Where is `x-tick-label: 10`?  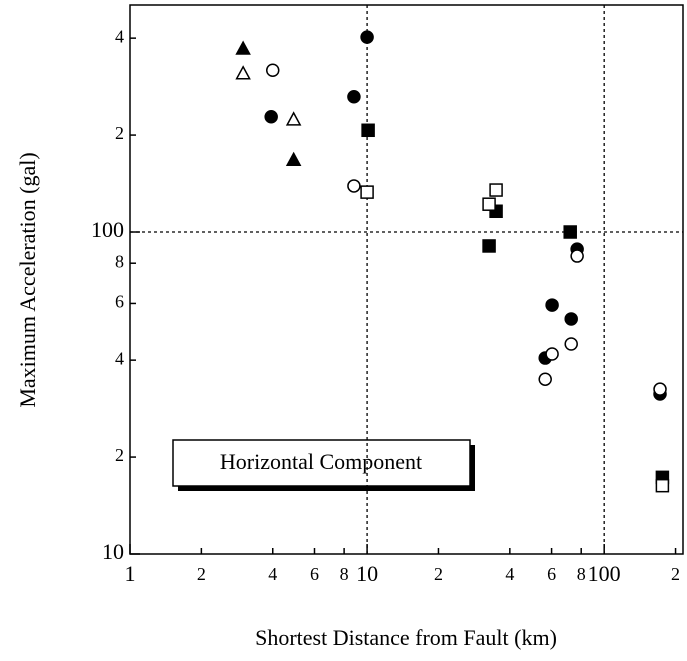
x-tick-label: 10 is located at coordinates (367, 573).